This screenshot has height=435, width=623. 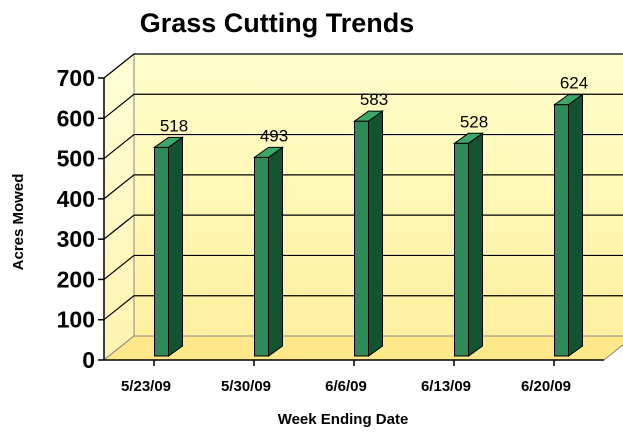 What do you see at coordinates (246, 386) in the screenshot?
I see `x-tick-label: 5/30/09` at bounding box center [246, 386].